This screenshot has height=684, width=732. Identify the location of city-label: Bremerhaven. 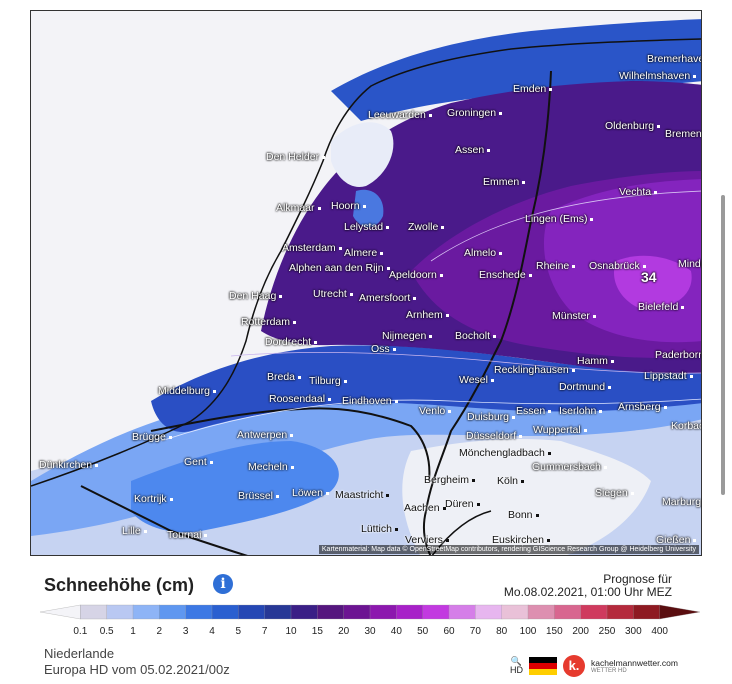
(674, 59).